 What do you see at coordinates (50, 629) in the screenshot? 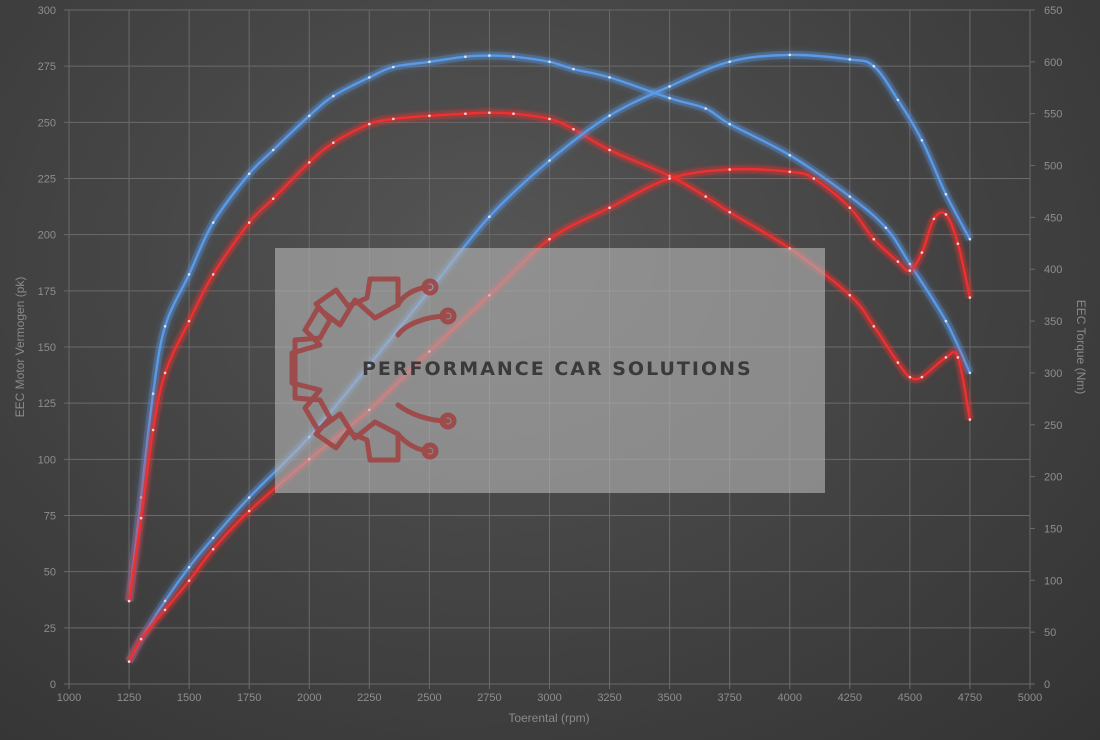
I see `y-left-tick-label: 25` at bounding box center [50, 629].